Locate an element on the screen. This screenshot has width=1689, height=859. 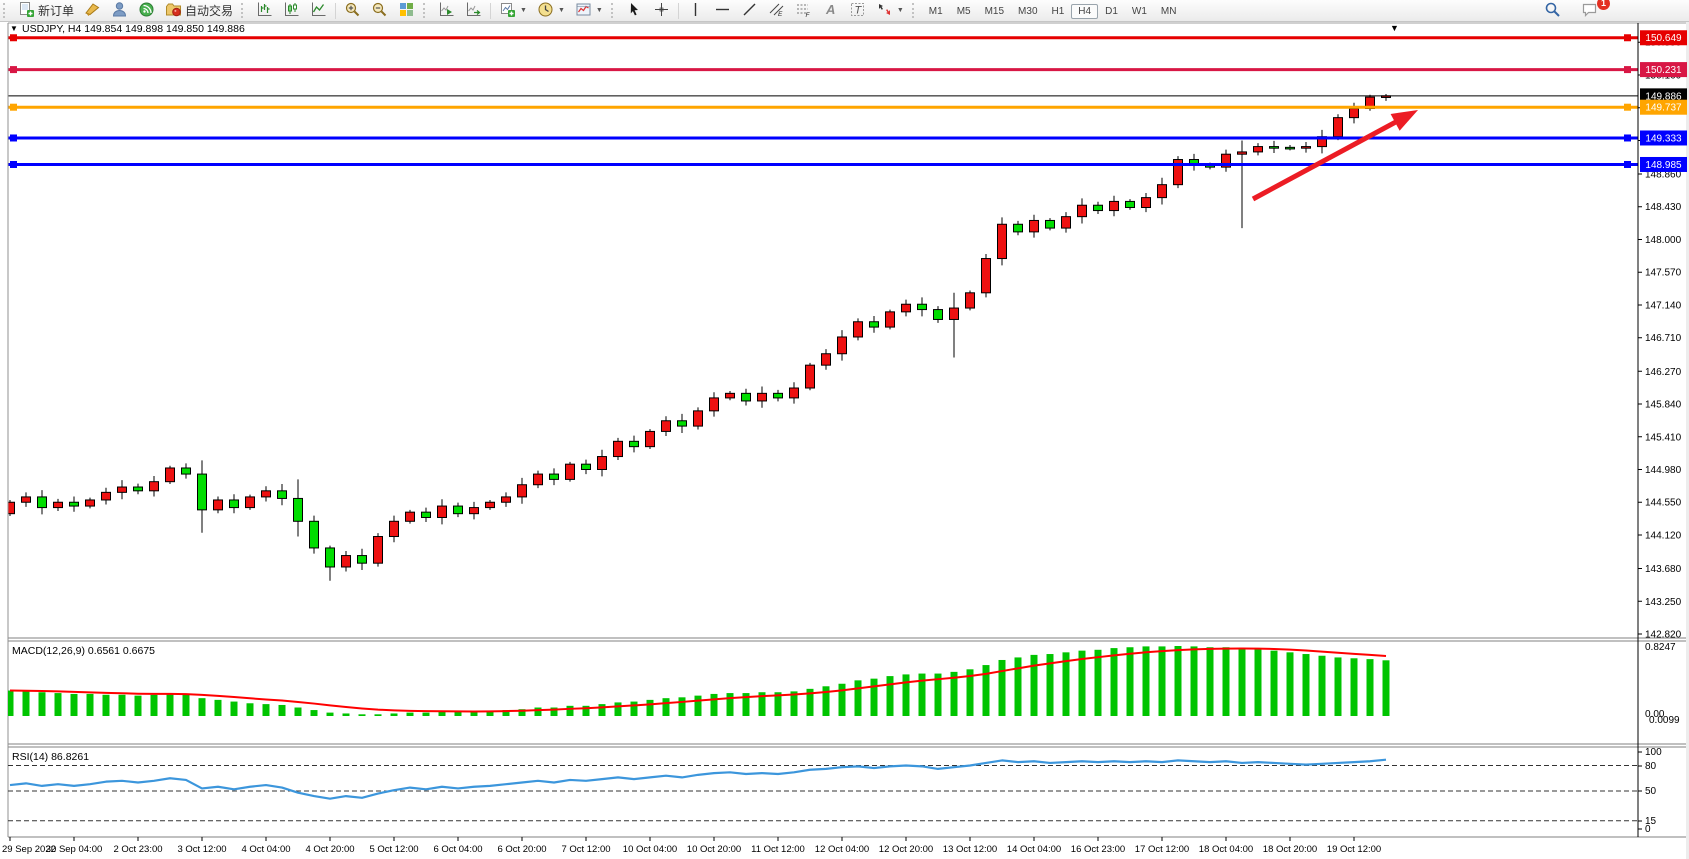
chat-icon is located at coordinates (1589, 11).